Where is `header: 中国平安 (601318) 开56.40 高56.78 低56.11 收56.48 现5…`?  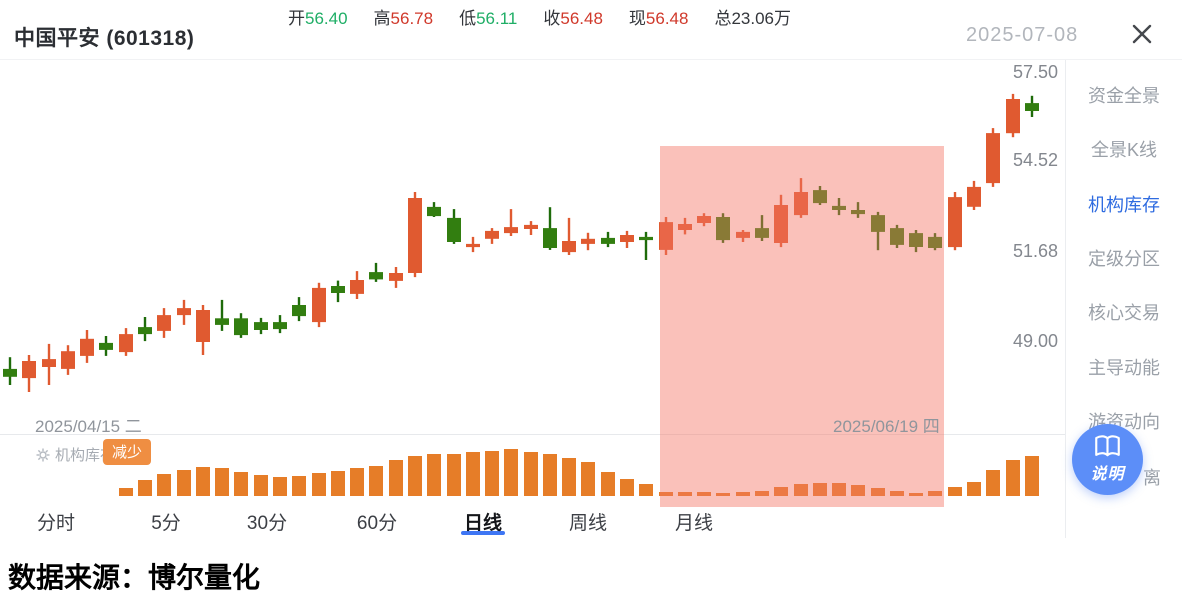
header: 中国平安 (601318) 开56.40 高56.78 低56.11 收56.48 现5… is located at coordinates (591, 30).